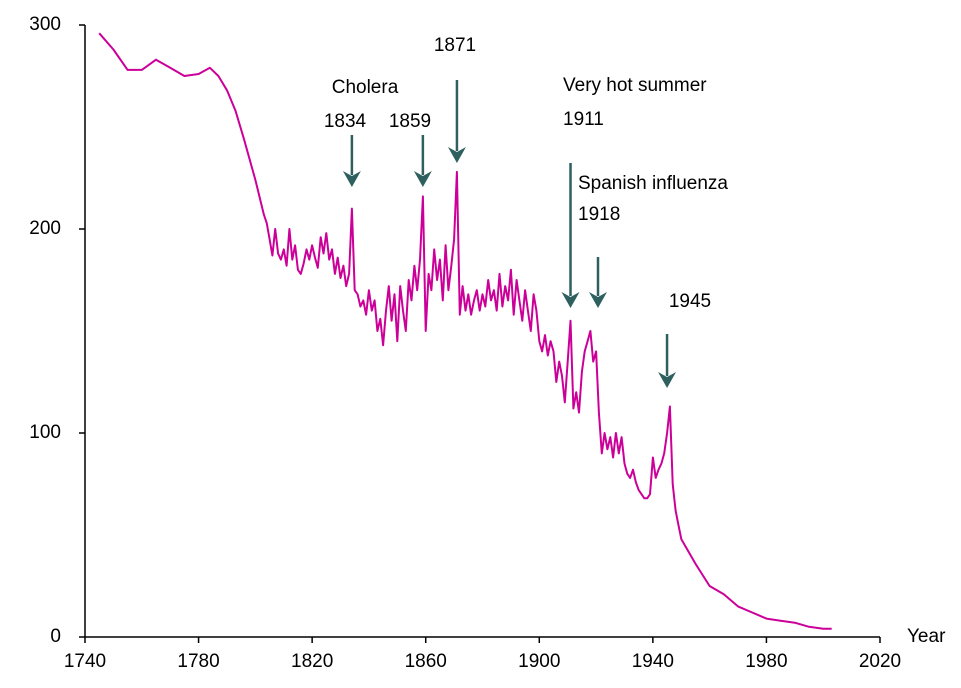 Image resolution: width=961 pixels, height=688 pixels. I want to click on annotation-text: 1911, so click(583, 119).